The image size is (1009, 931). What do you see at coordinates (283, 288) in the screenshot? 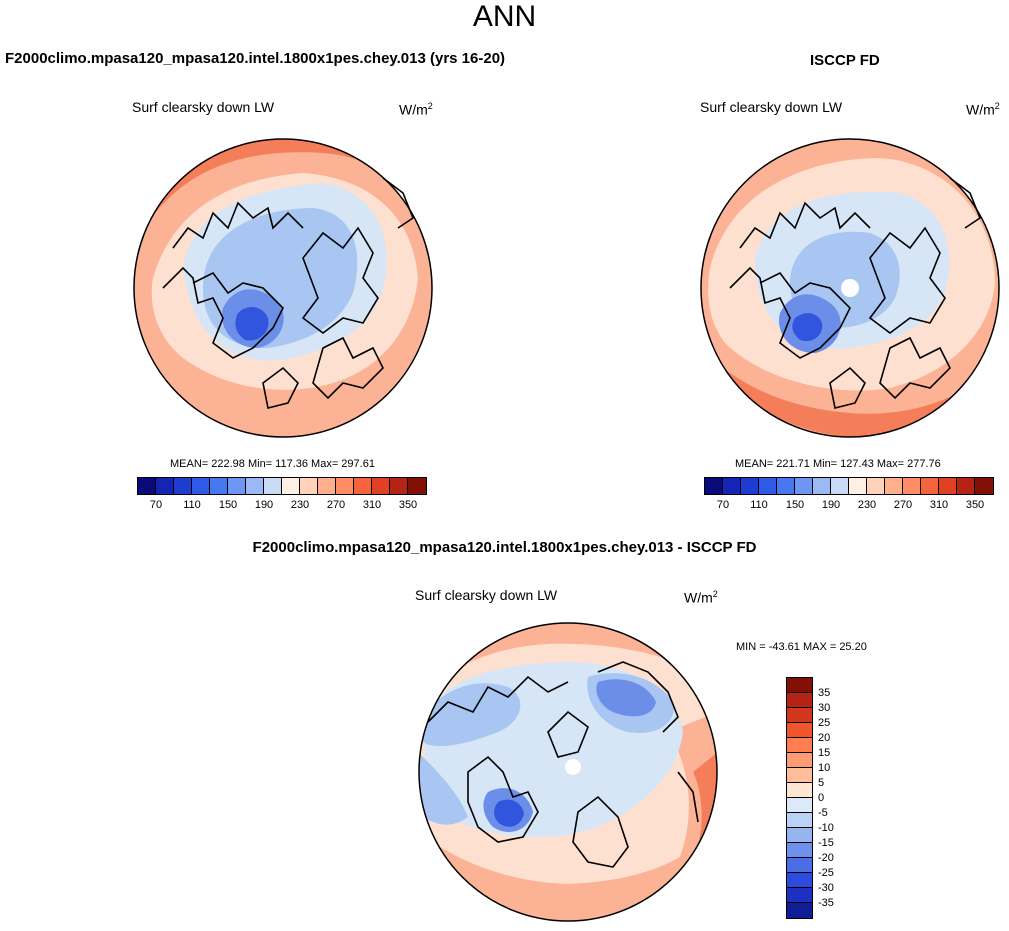
I see `panel-model-polar-map` at bounding box center [283, 288].